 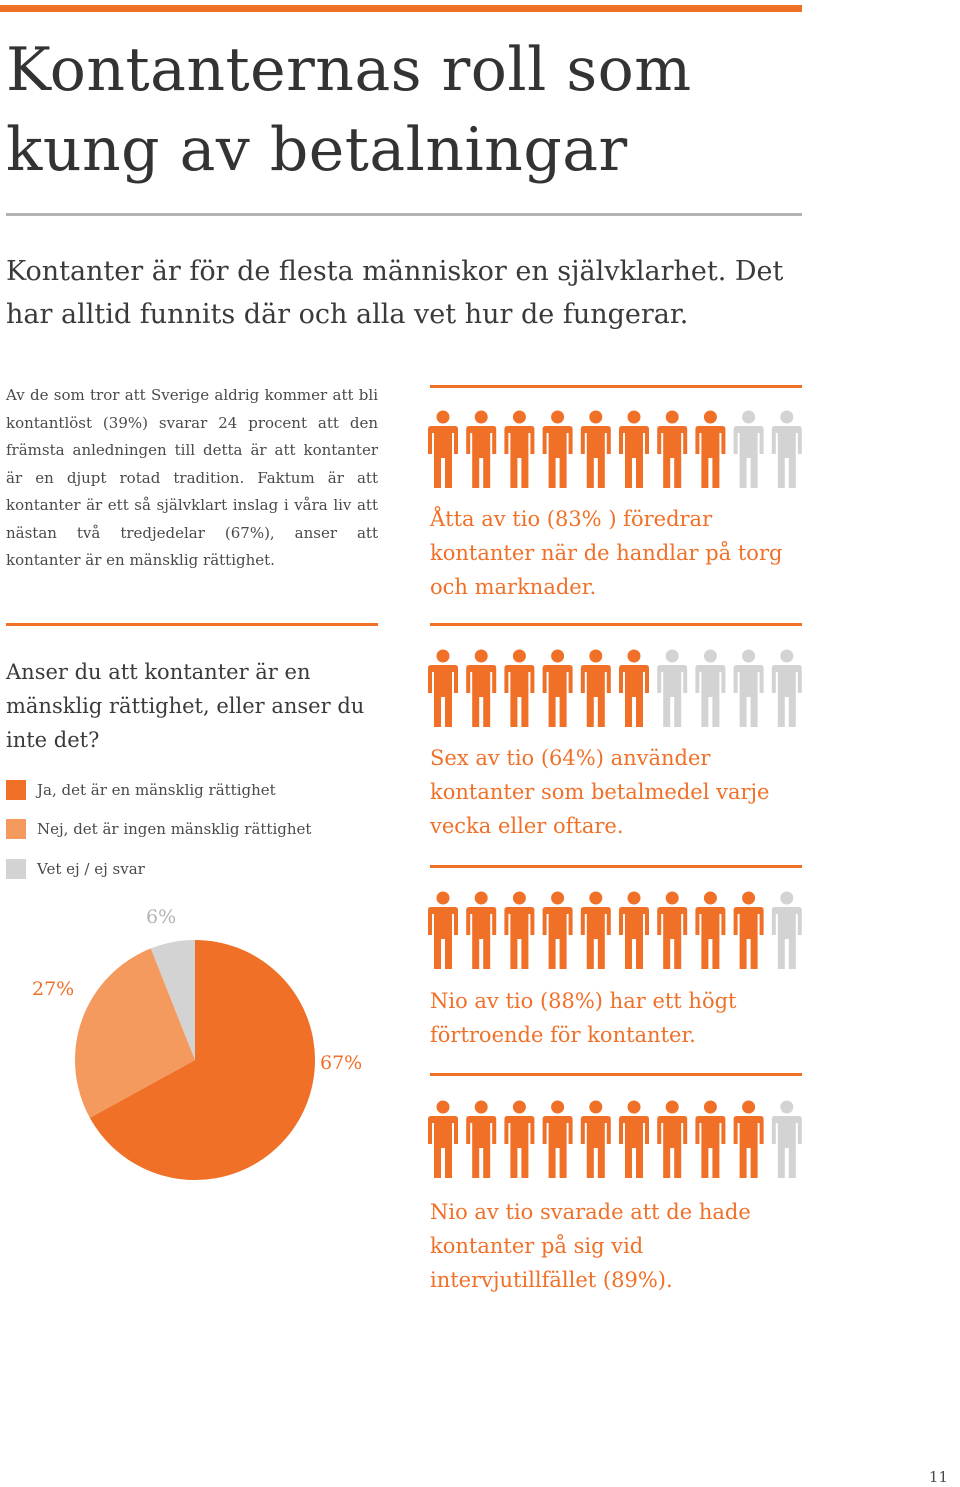 What do you see at coordinates (616, 1074) in the screenshot?
I see `stat-4-divider` at bounding box center [616, 1074].